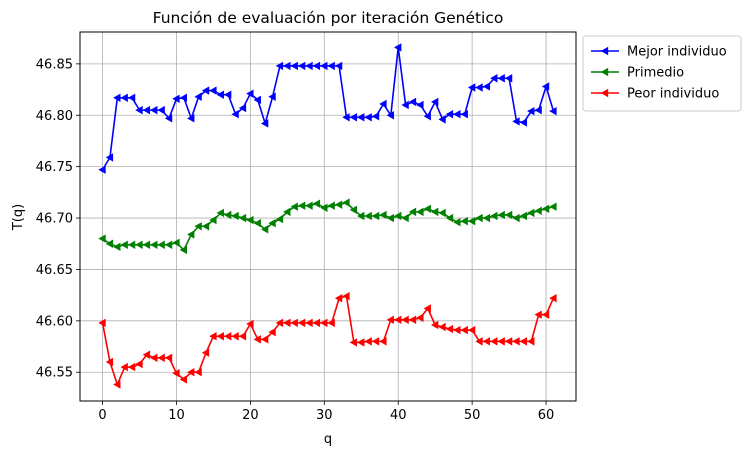 This screenshot has height=455, width=748. Describe the element at coordinates (54, 321) in the screenshot. I see `y-tick-label: 46.60` at that location.